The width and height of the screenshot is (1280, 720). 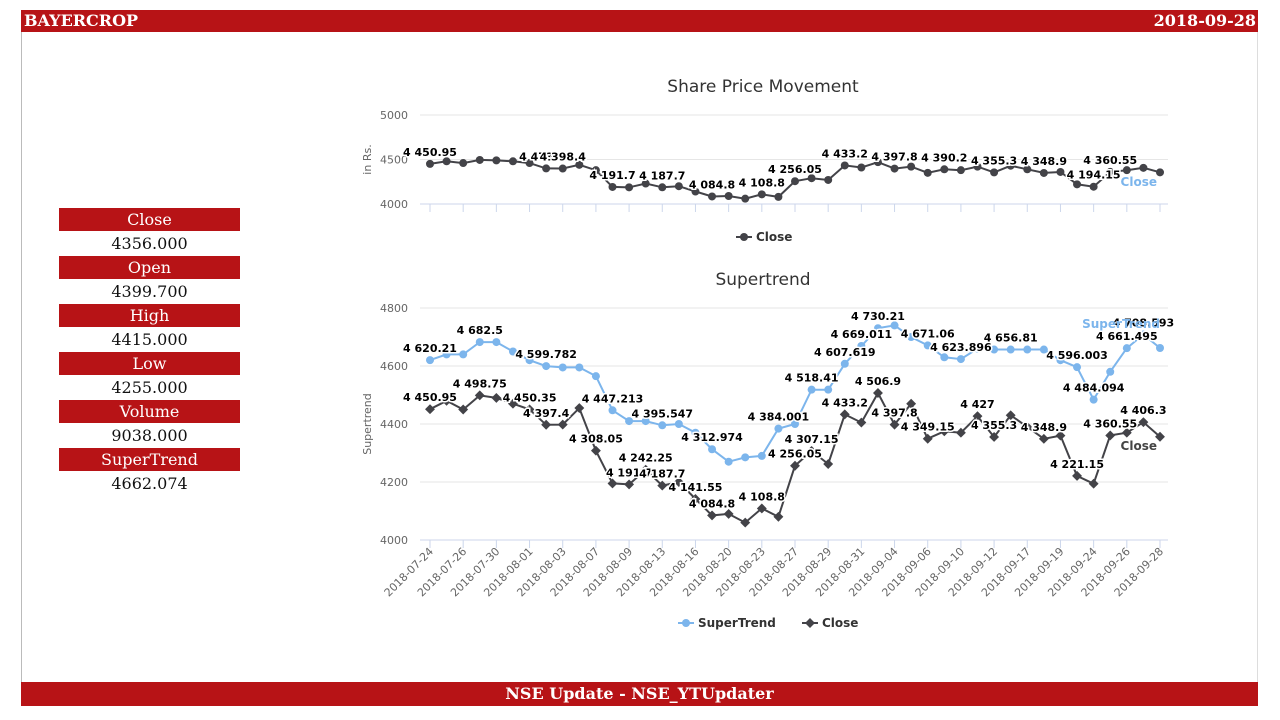 I want to click on data-label: 4 730.21, so click(x=878, y=316).